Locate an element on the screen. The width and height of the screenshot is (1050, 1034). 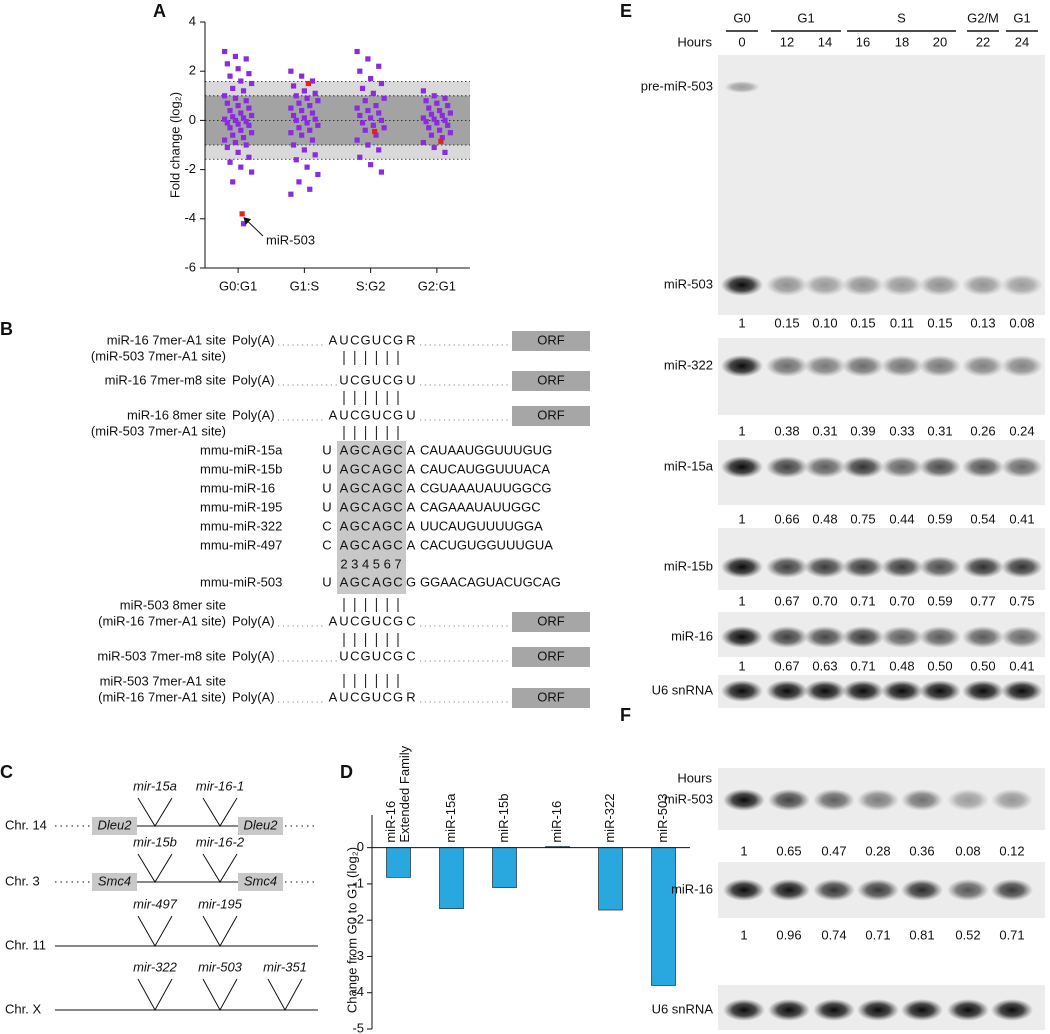
utr-label: Poly(A) is located at coordinates (253, 339).